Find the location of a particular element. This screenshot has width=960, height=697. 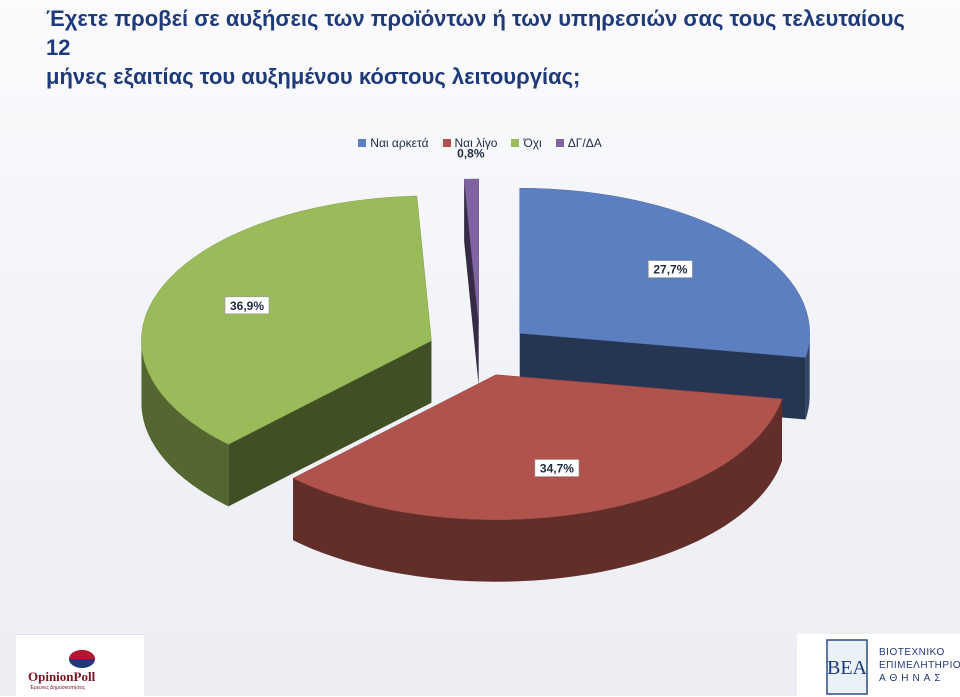

legend-label: Ναι αρκετά is located at coordinates (399, 143).